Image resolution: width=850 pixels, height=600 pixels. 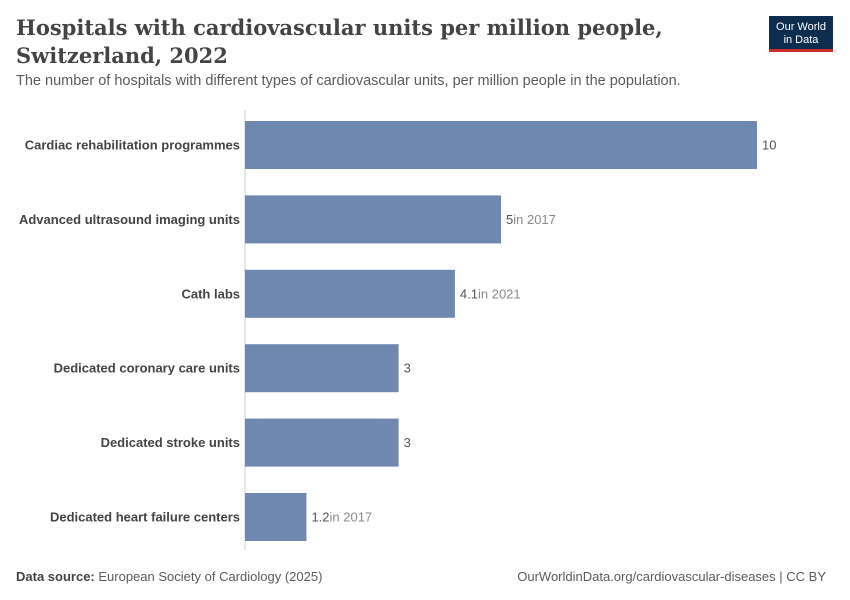 I want to click on category-label: Cardiac rehabilitation programmes, so click(x=132, y=145).